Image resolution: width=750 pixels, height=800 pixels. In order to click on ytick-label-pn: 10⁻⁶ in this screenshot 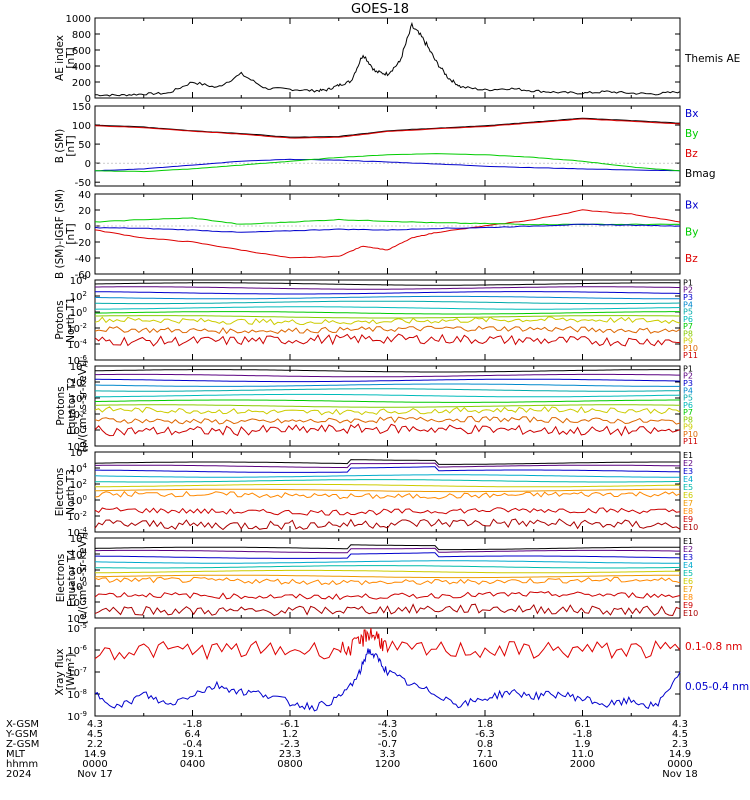, I will do `click(77, 360)`.